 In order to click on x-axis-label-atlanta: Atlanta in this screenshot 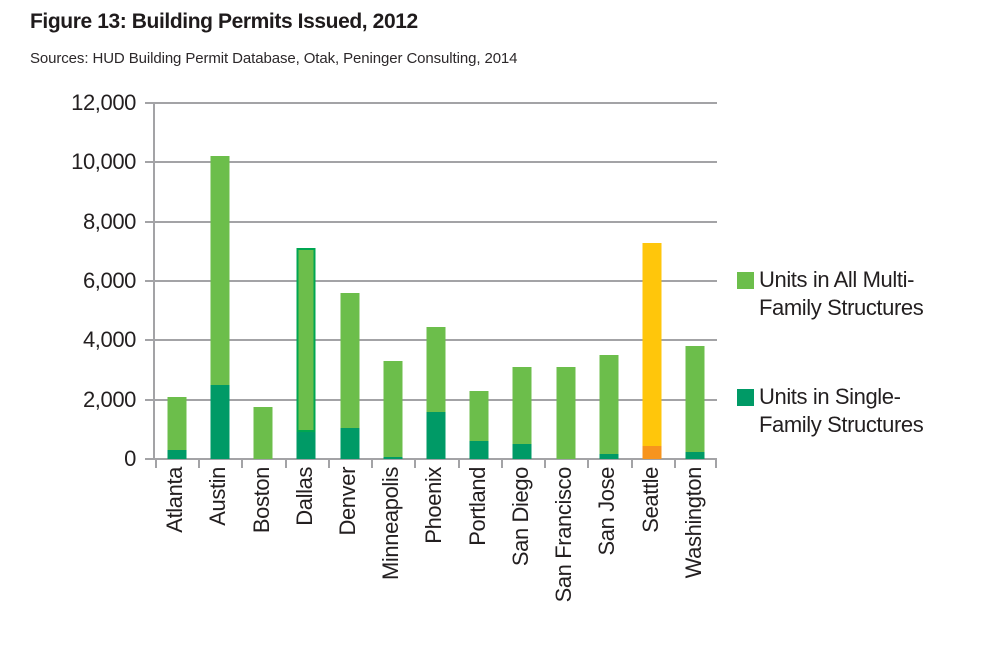, I will do `click(175, 500)`.